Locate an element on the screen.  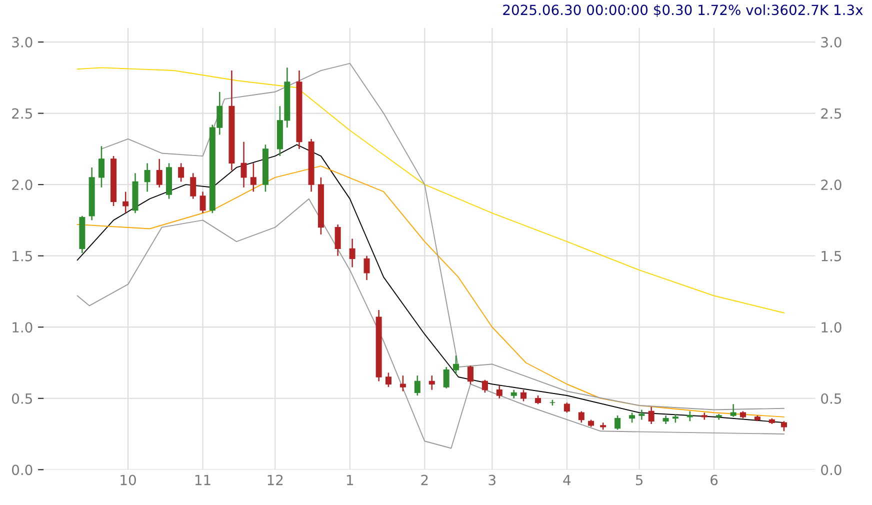
y2-tick-label: 1.0 is located at coordinates (832, 327).